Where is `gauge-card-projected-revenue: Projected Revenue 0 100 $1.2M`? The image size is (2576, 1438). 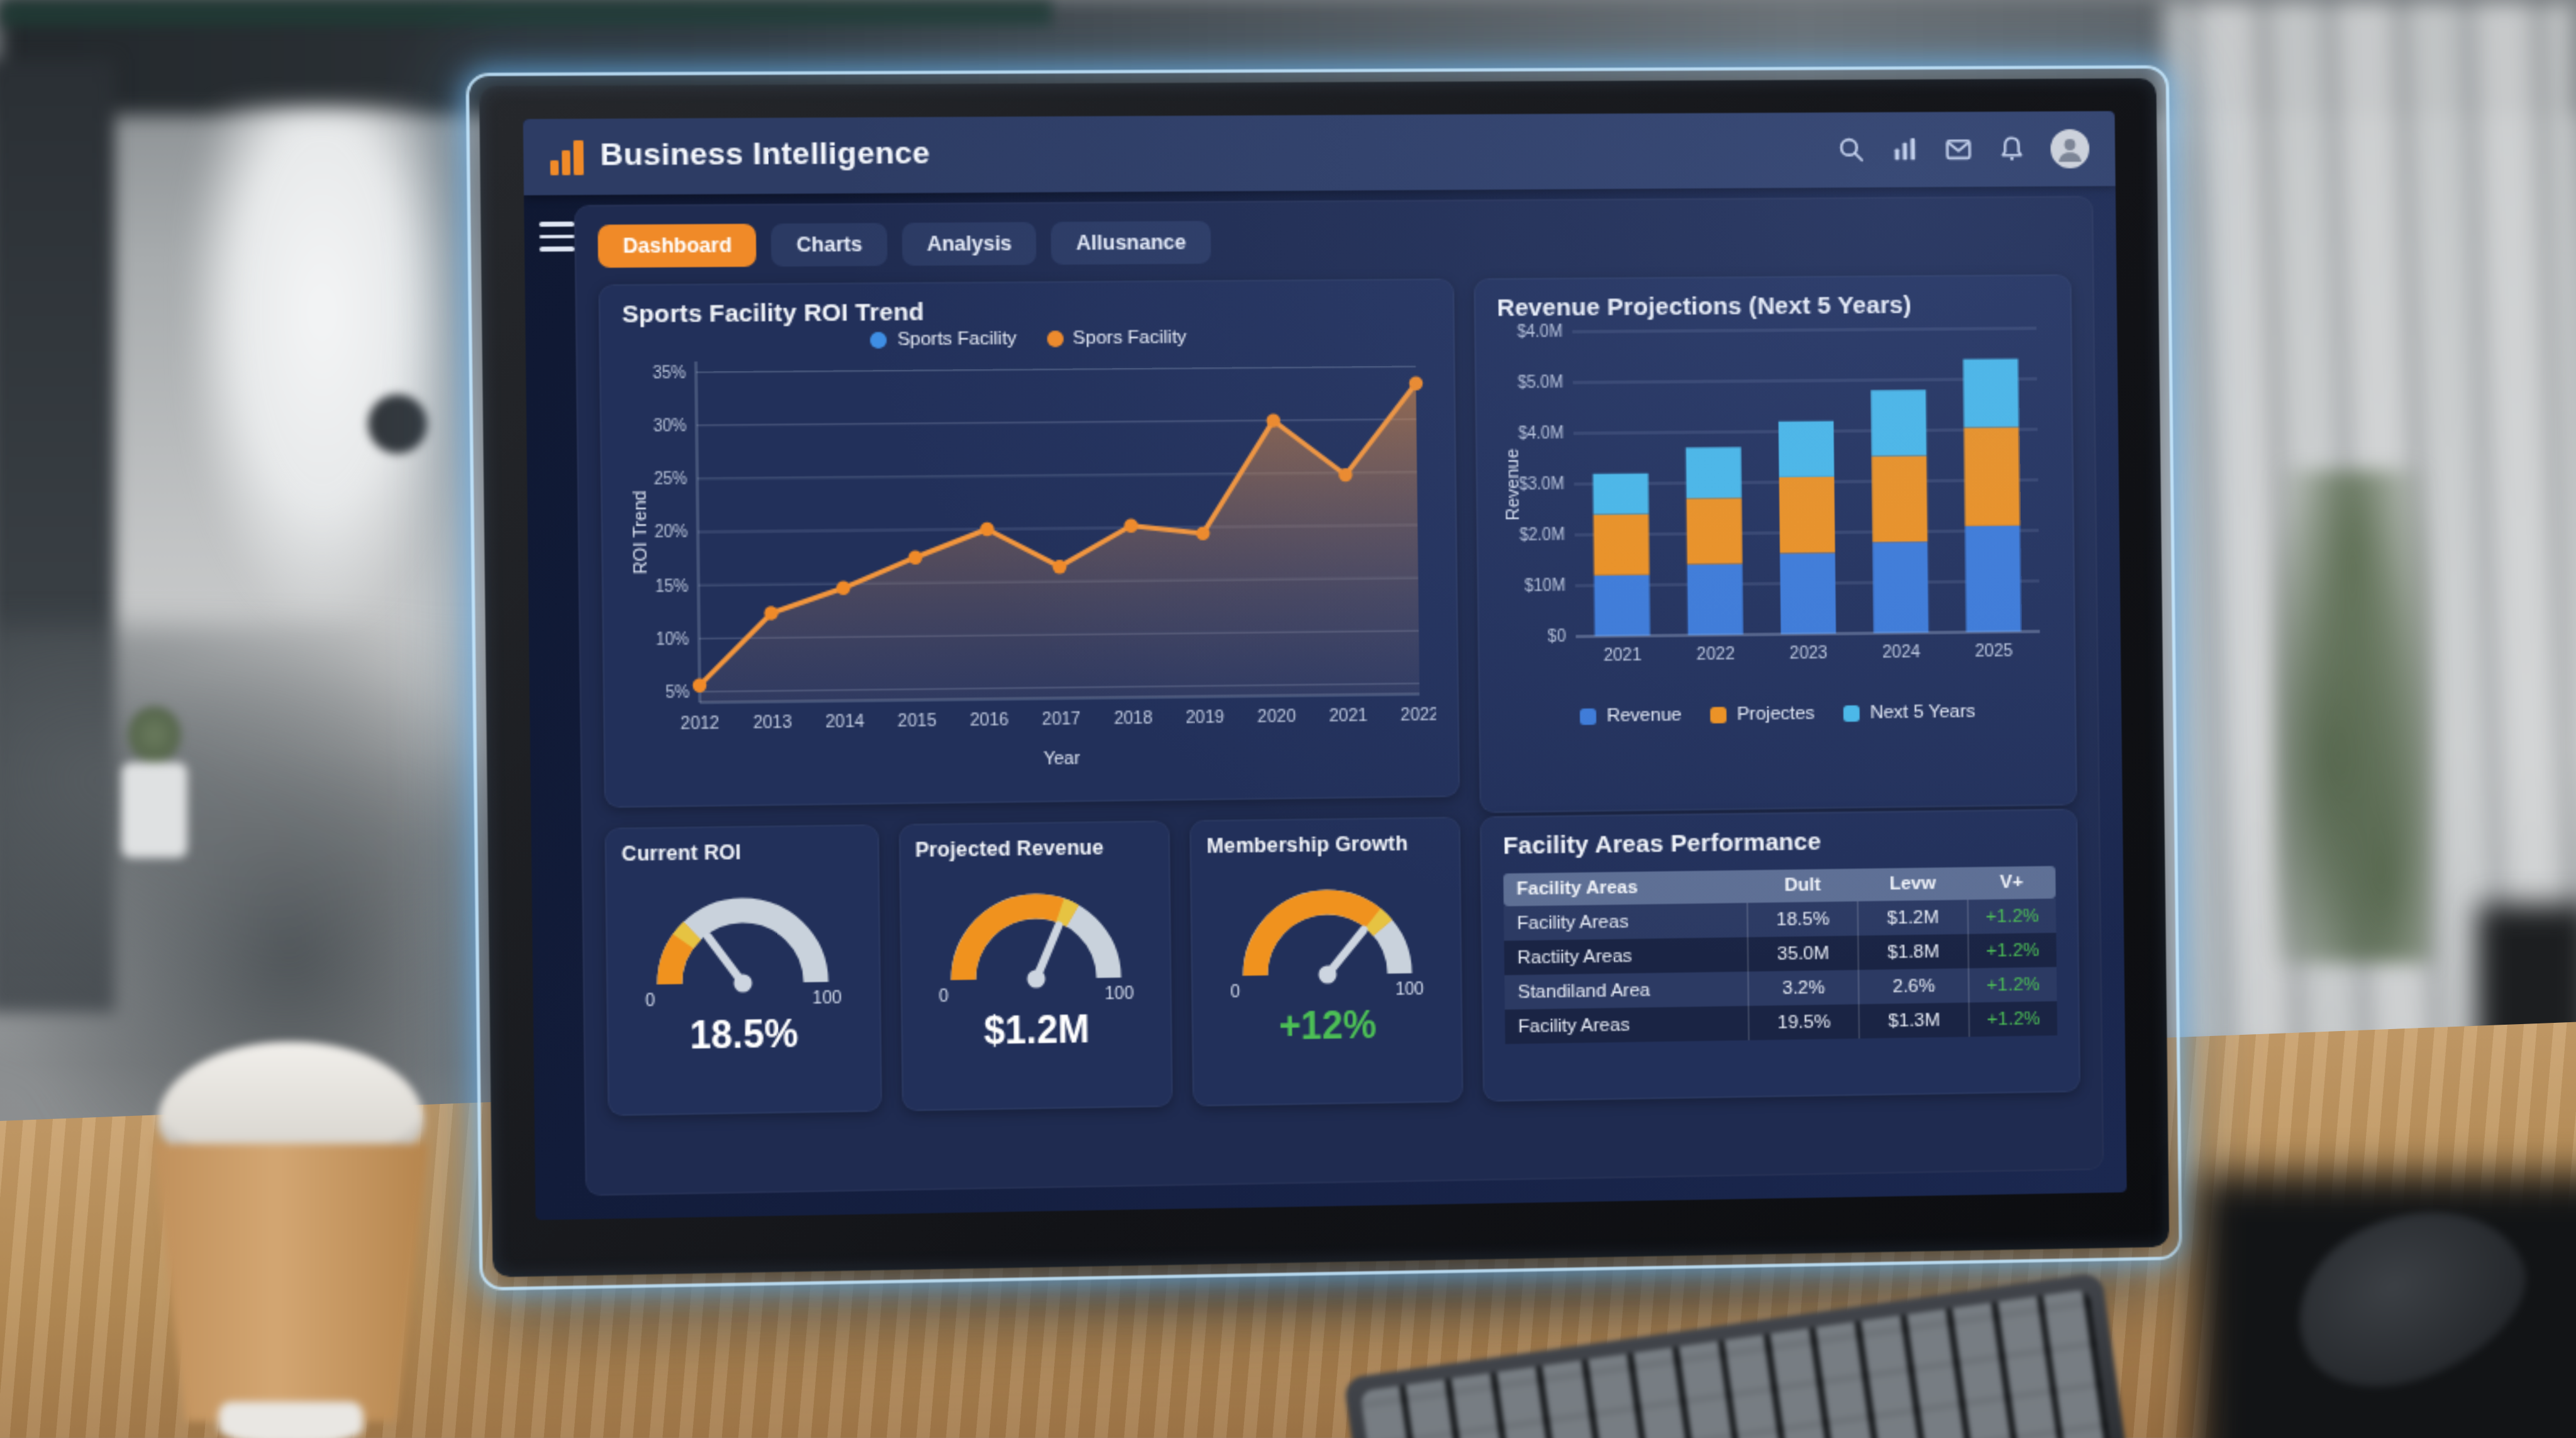 gauge-card-projected-revenue: Projected Revenue 0 100 $1.2M is located at coordinates (1036, 966).